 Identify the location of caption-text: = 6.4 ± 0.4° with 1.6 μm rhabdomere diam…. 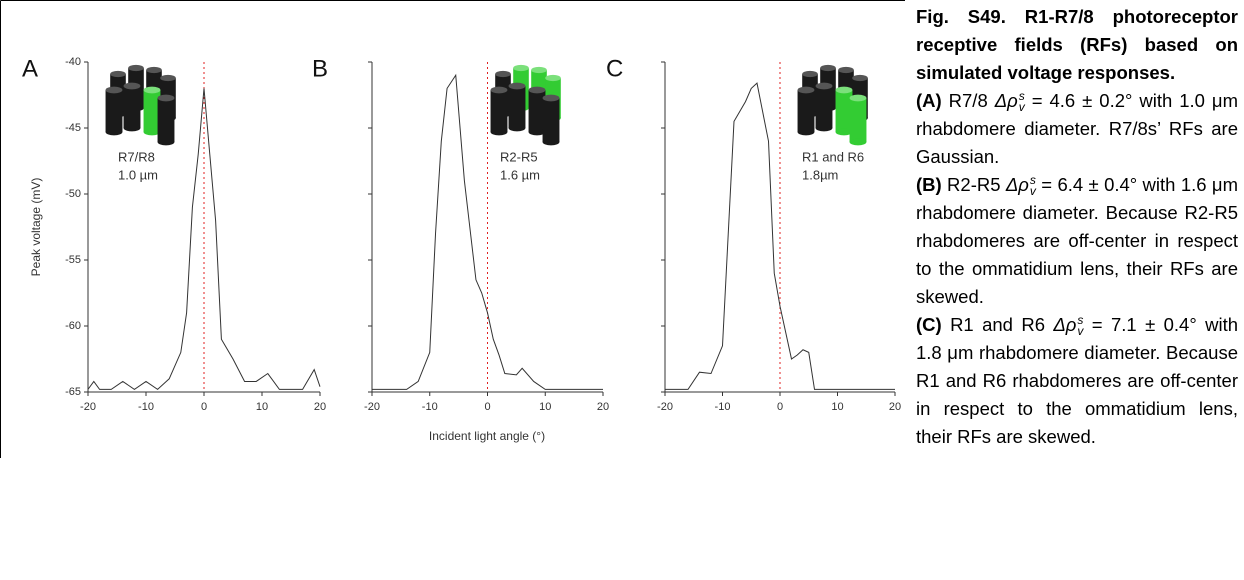
(1077, 240).